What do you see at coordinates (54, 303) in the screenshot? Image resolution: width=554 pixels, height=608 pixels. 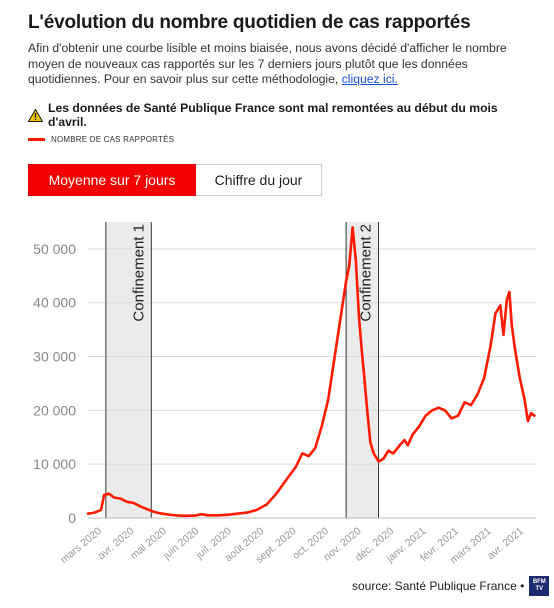 I see `y-tick-label: 40 000` at bounding box center [54, 303].